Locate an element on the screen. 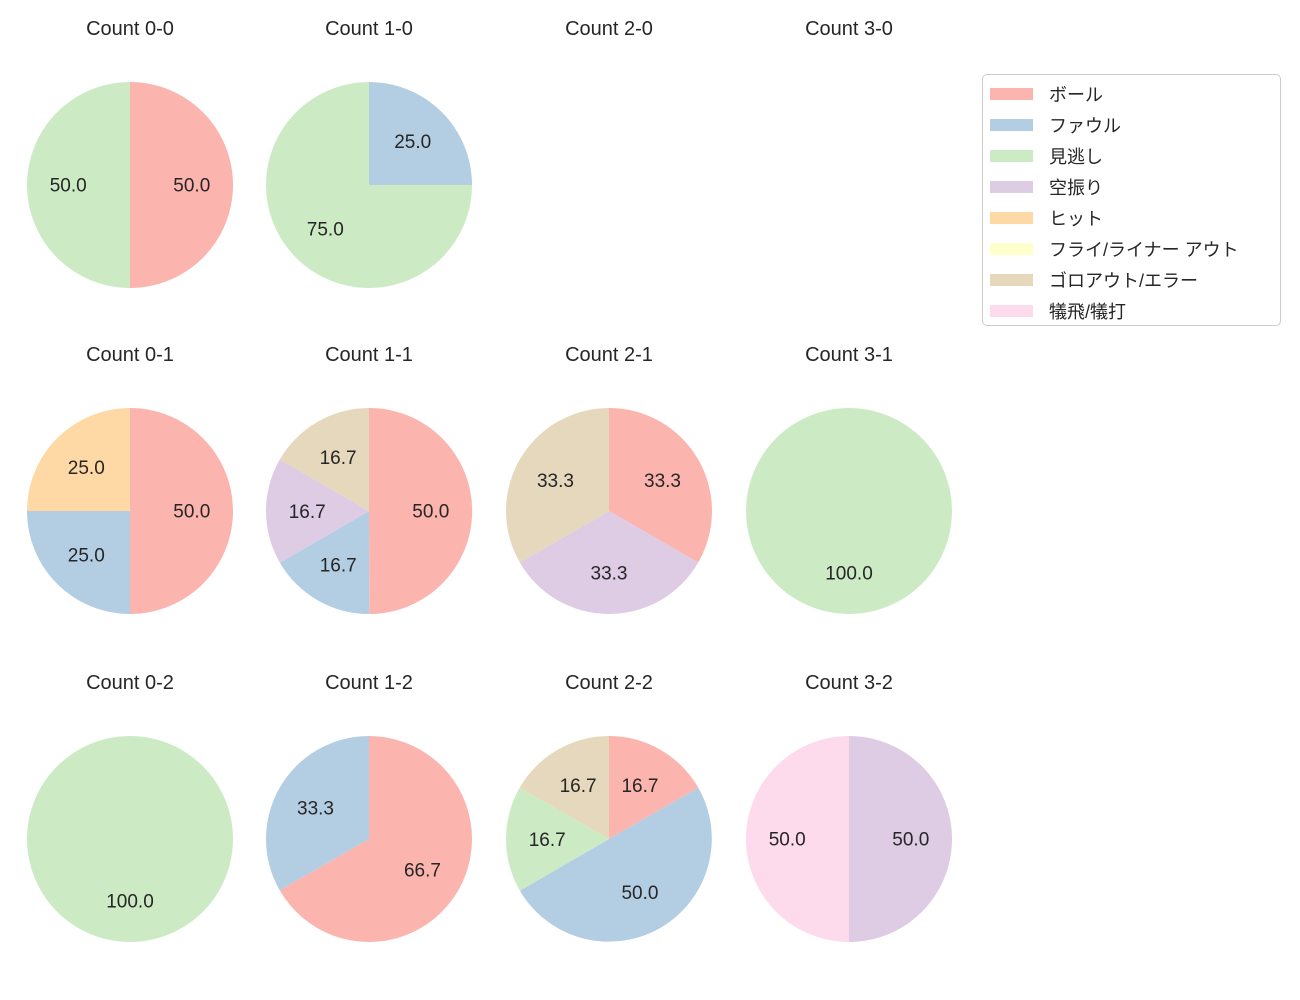 The width and height of the screenshot is (1300, 1000). pie-chart-count-1-1: 50.0 16.7 16.7 16.7 is located at coordinates (369, 511).